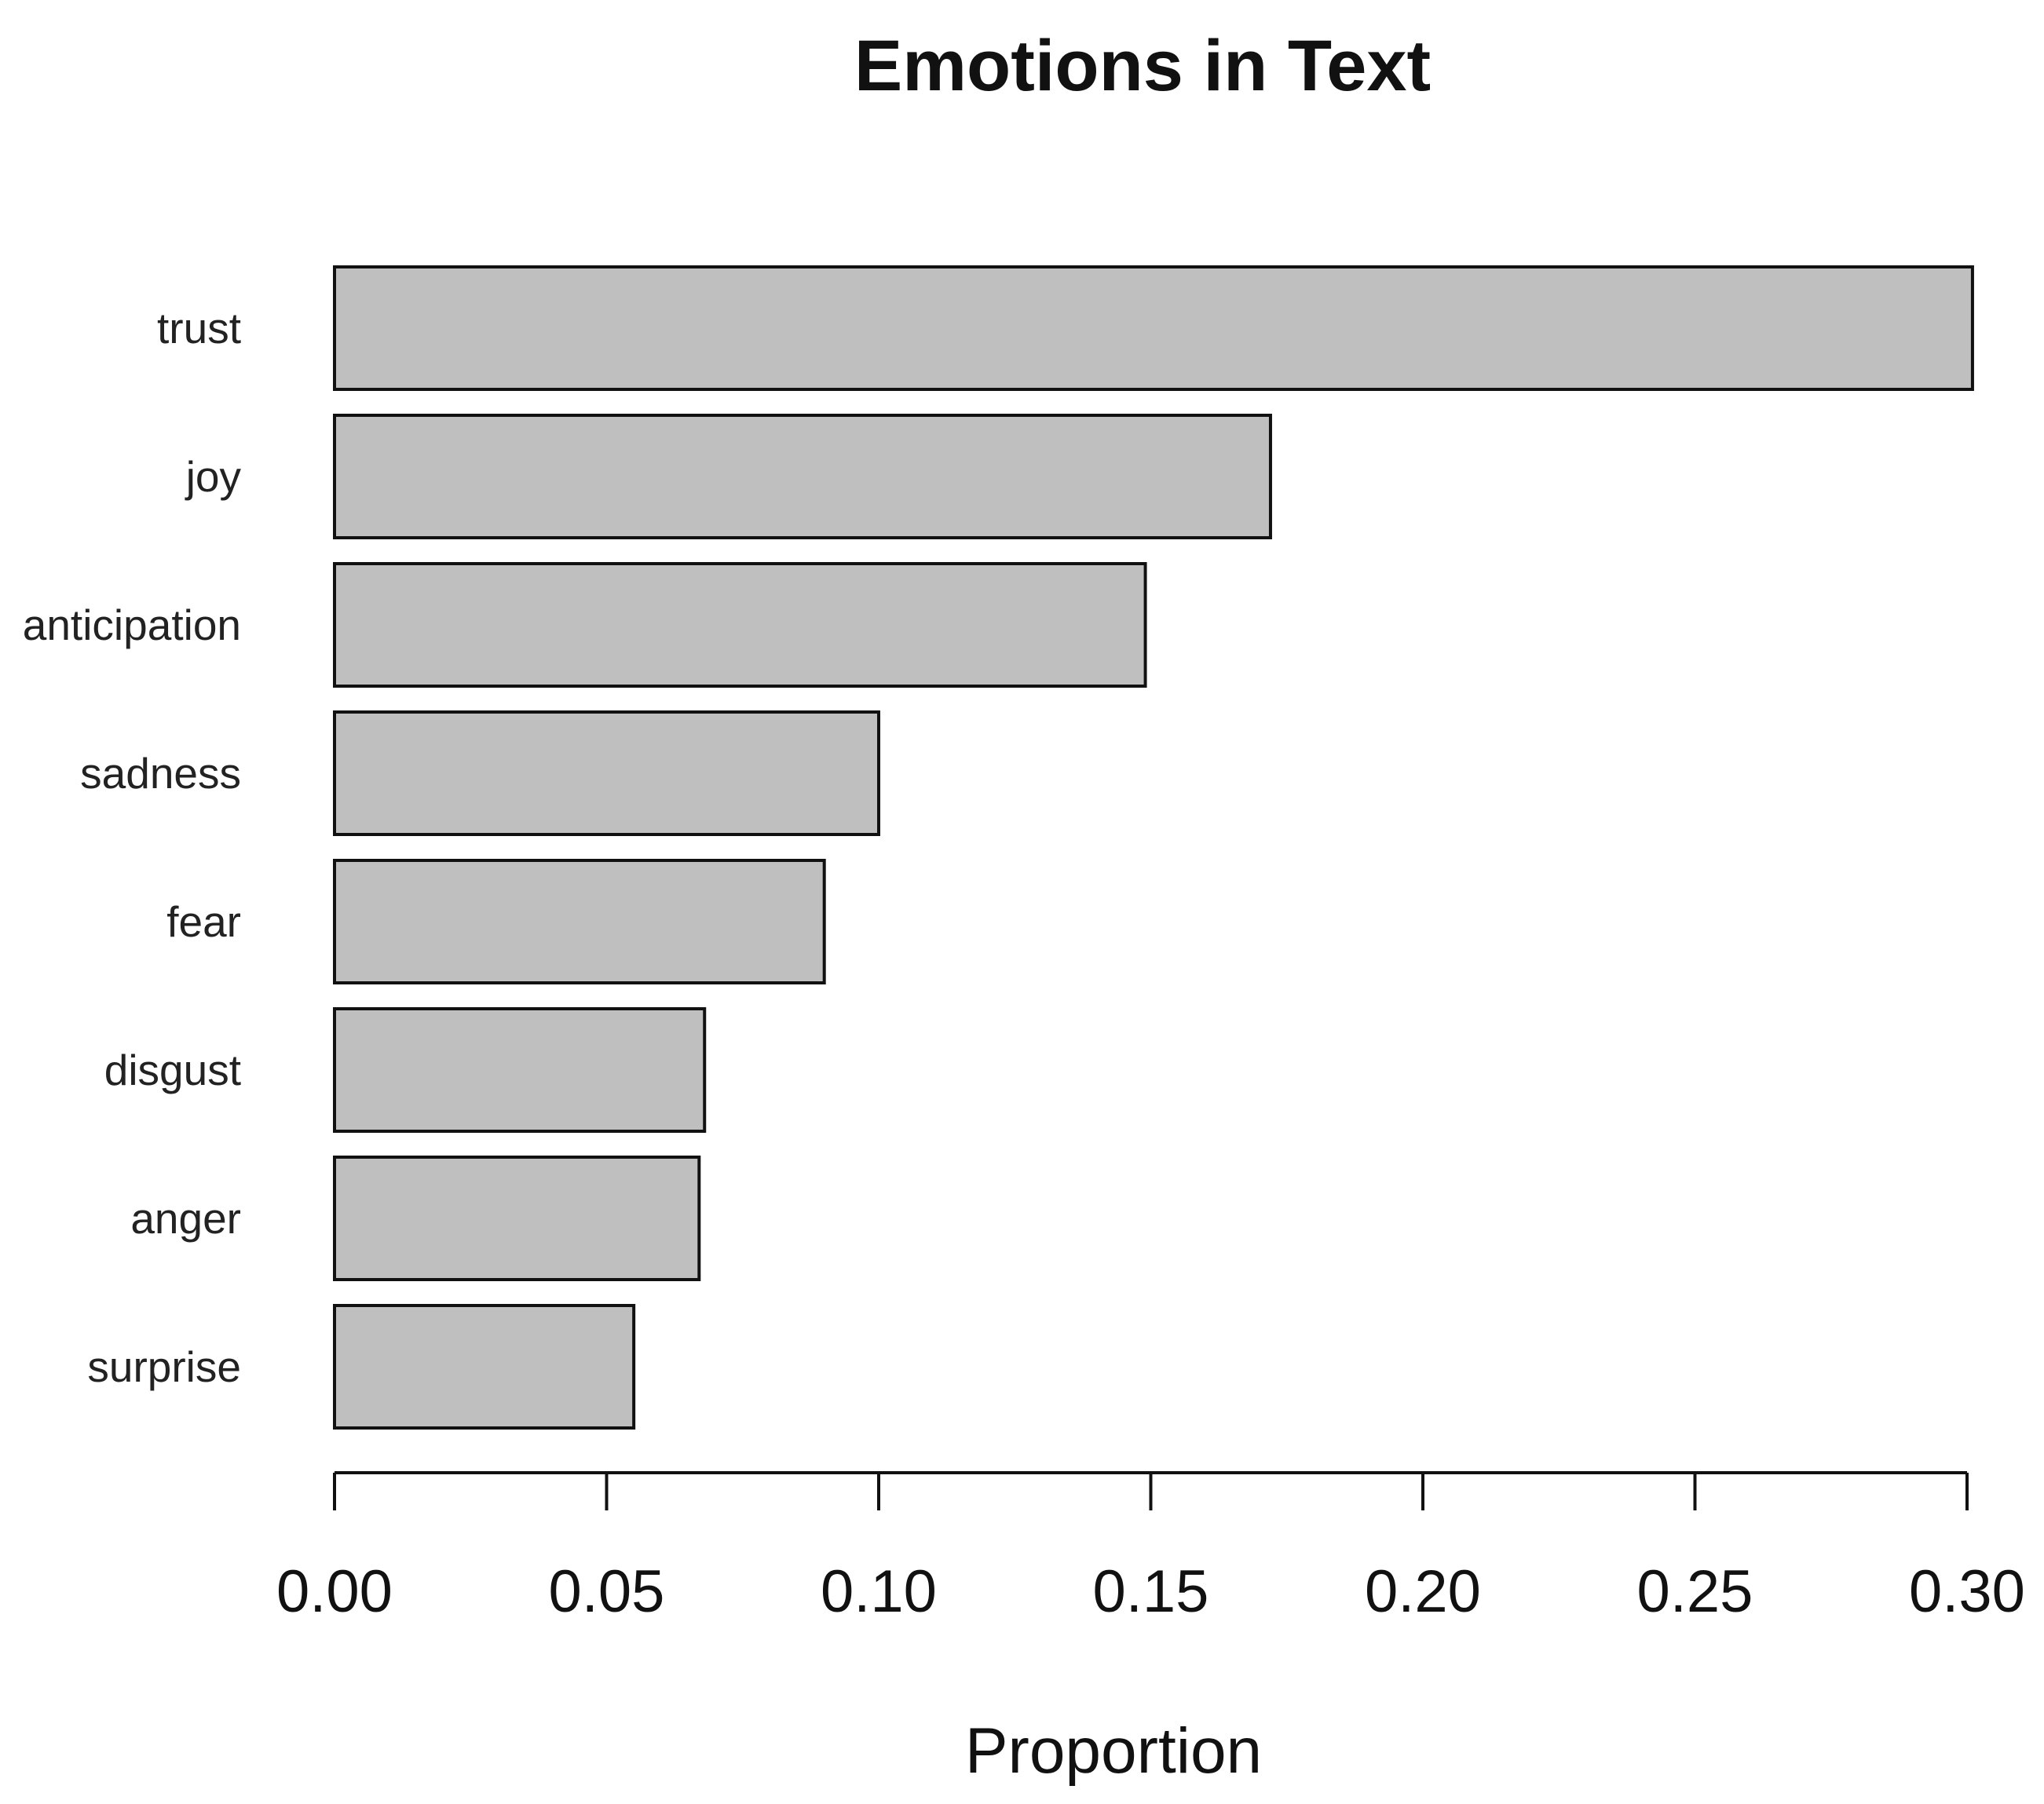  I want to click on category-label-anticipation: anticipation, so click(132, 625).